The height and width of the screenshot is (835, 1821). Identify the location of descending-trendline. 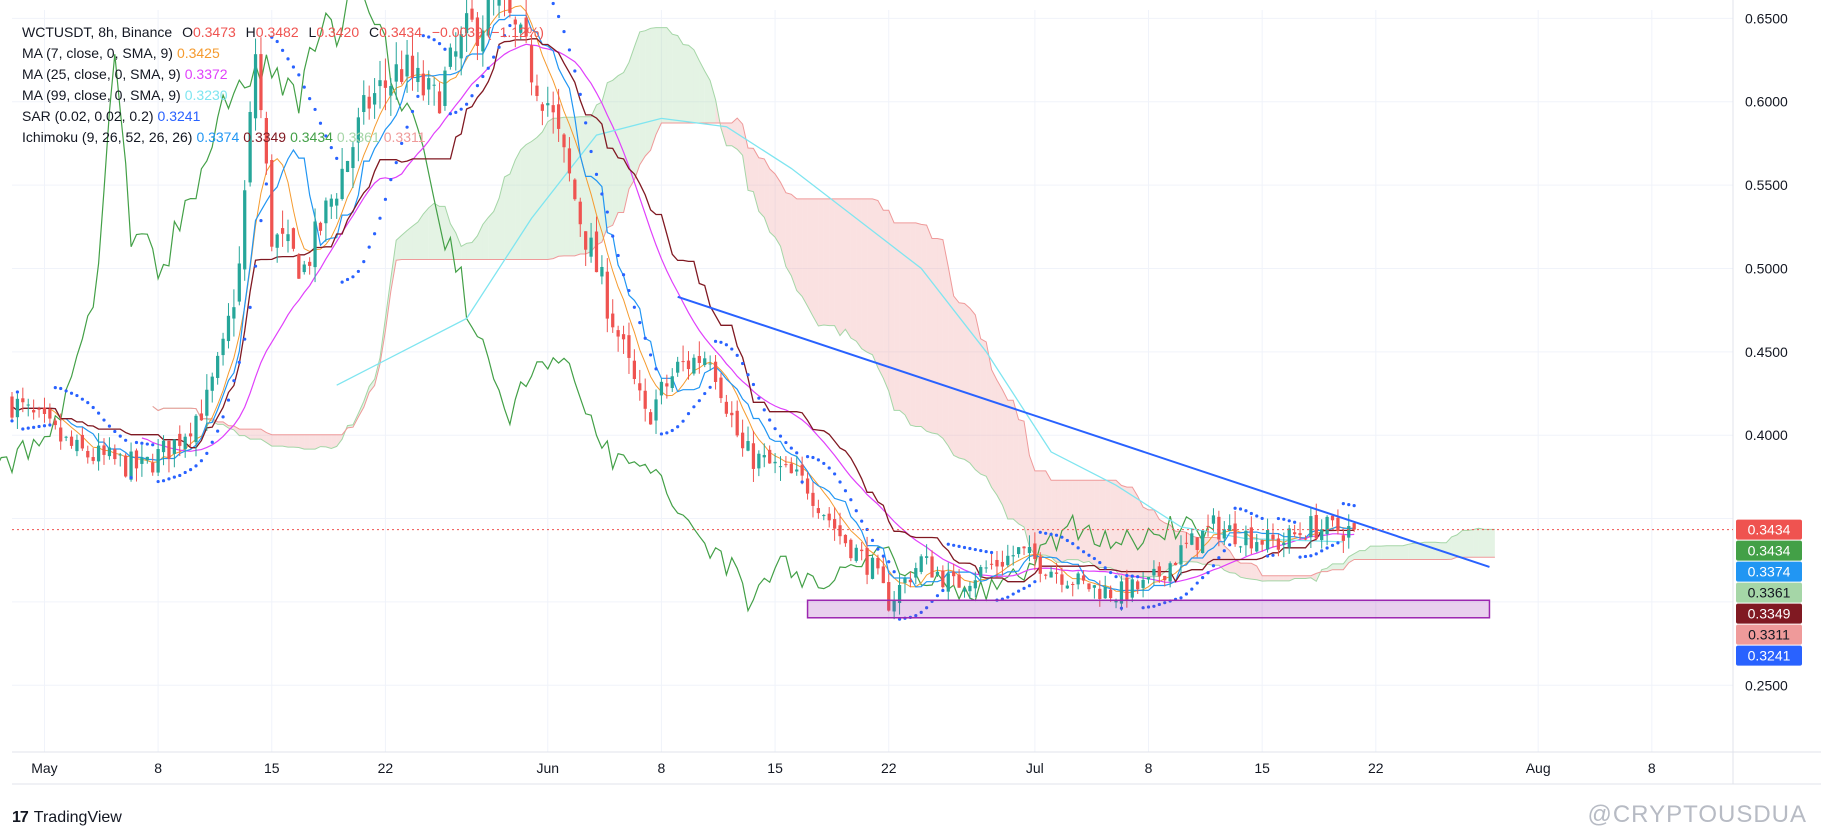
(1083, 431).